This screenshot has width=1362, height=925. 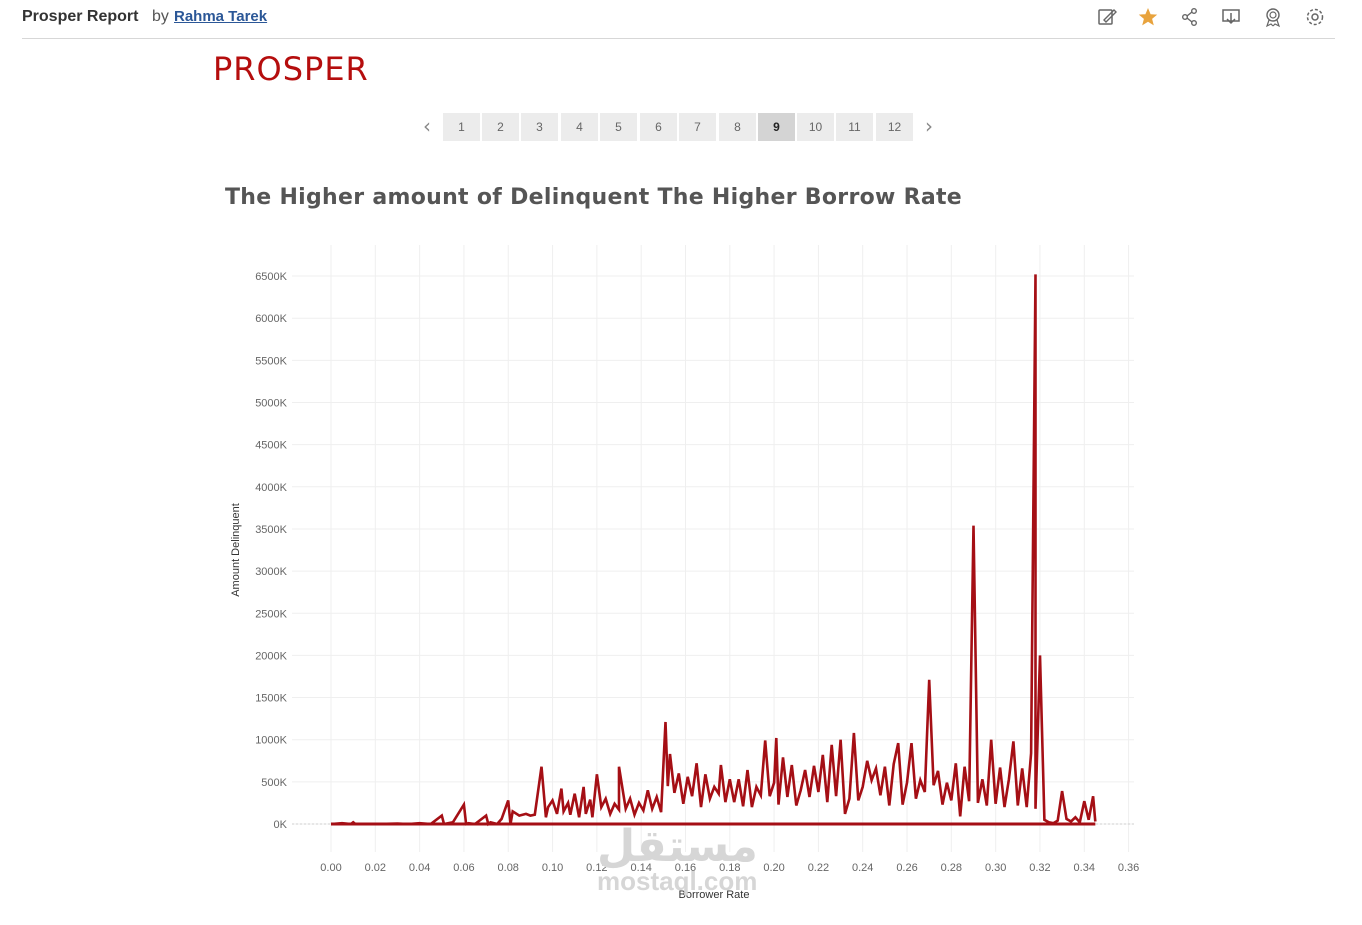 I want to click on page-button-active: 9, so click(x=776, y=127).